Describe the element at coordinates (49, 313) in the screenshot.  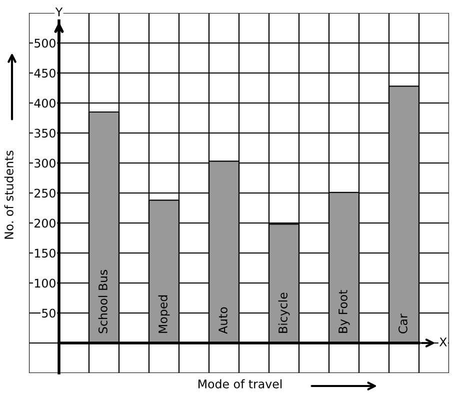
I see `y-tick-label: 50` at that location.